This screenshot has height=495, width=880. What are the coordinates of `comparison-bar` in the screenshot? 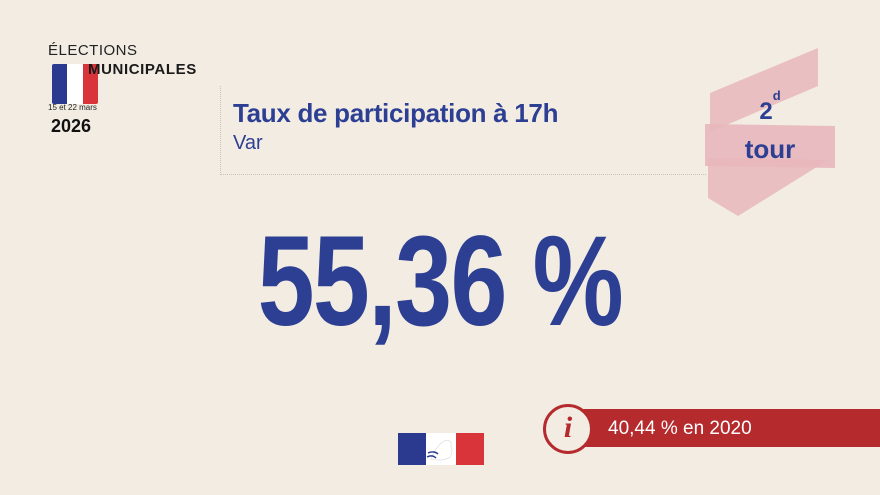 It's located at (725, 428).